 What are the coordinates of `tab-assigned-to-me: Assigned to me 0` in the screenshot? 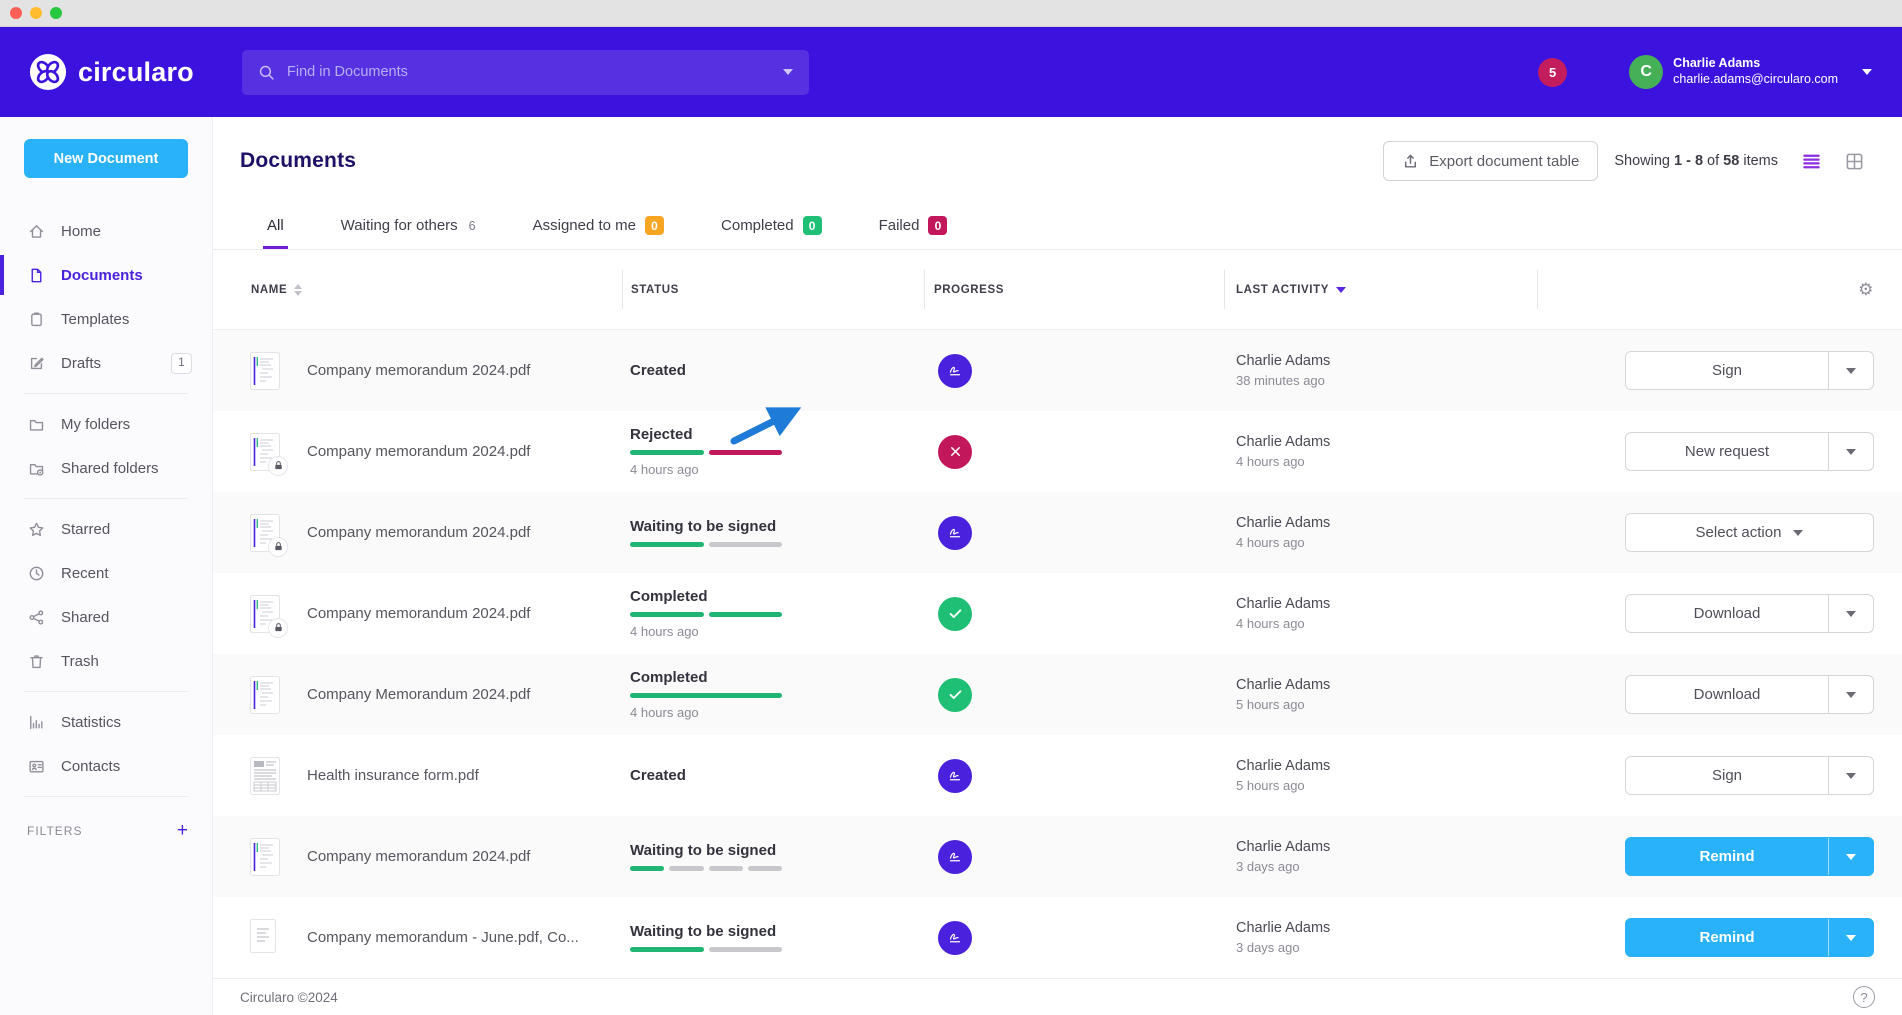 It's located at (598, 227).